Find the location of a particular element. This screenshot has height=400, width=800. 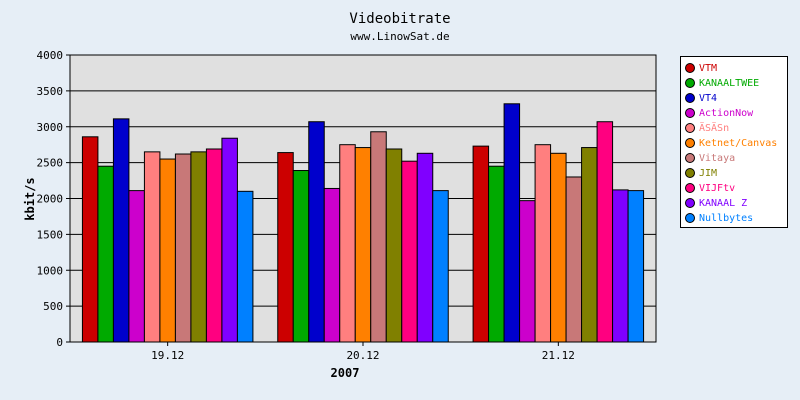

bar-kanaal-z-21.12 is located at coordinates (620, 266).